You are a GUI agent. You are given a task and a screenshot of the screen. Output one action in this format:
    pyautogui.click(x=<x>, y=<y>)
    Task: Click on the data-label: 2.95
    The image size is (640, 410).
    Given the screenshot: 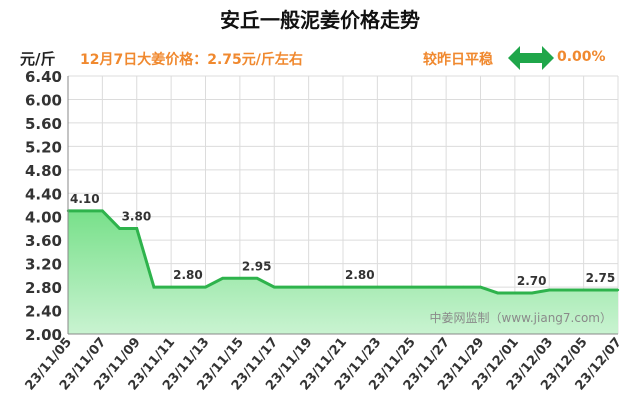 What is the action you would take?
    pyautogui.click(x=257, y=266)
    